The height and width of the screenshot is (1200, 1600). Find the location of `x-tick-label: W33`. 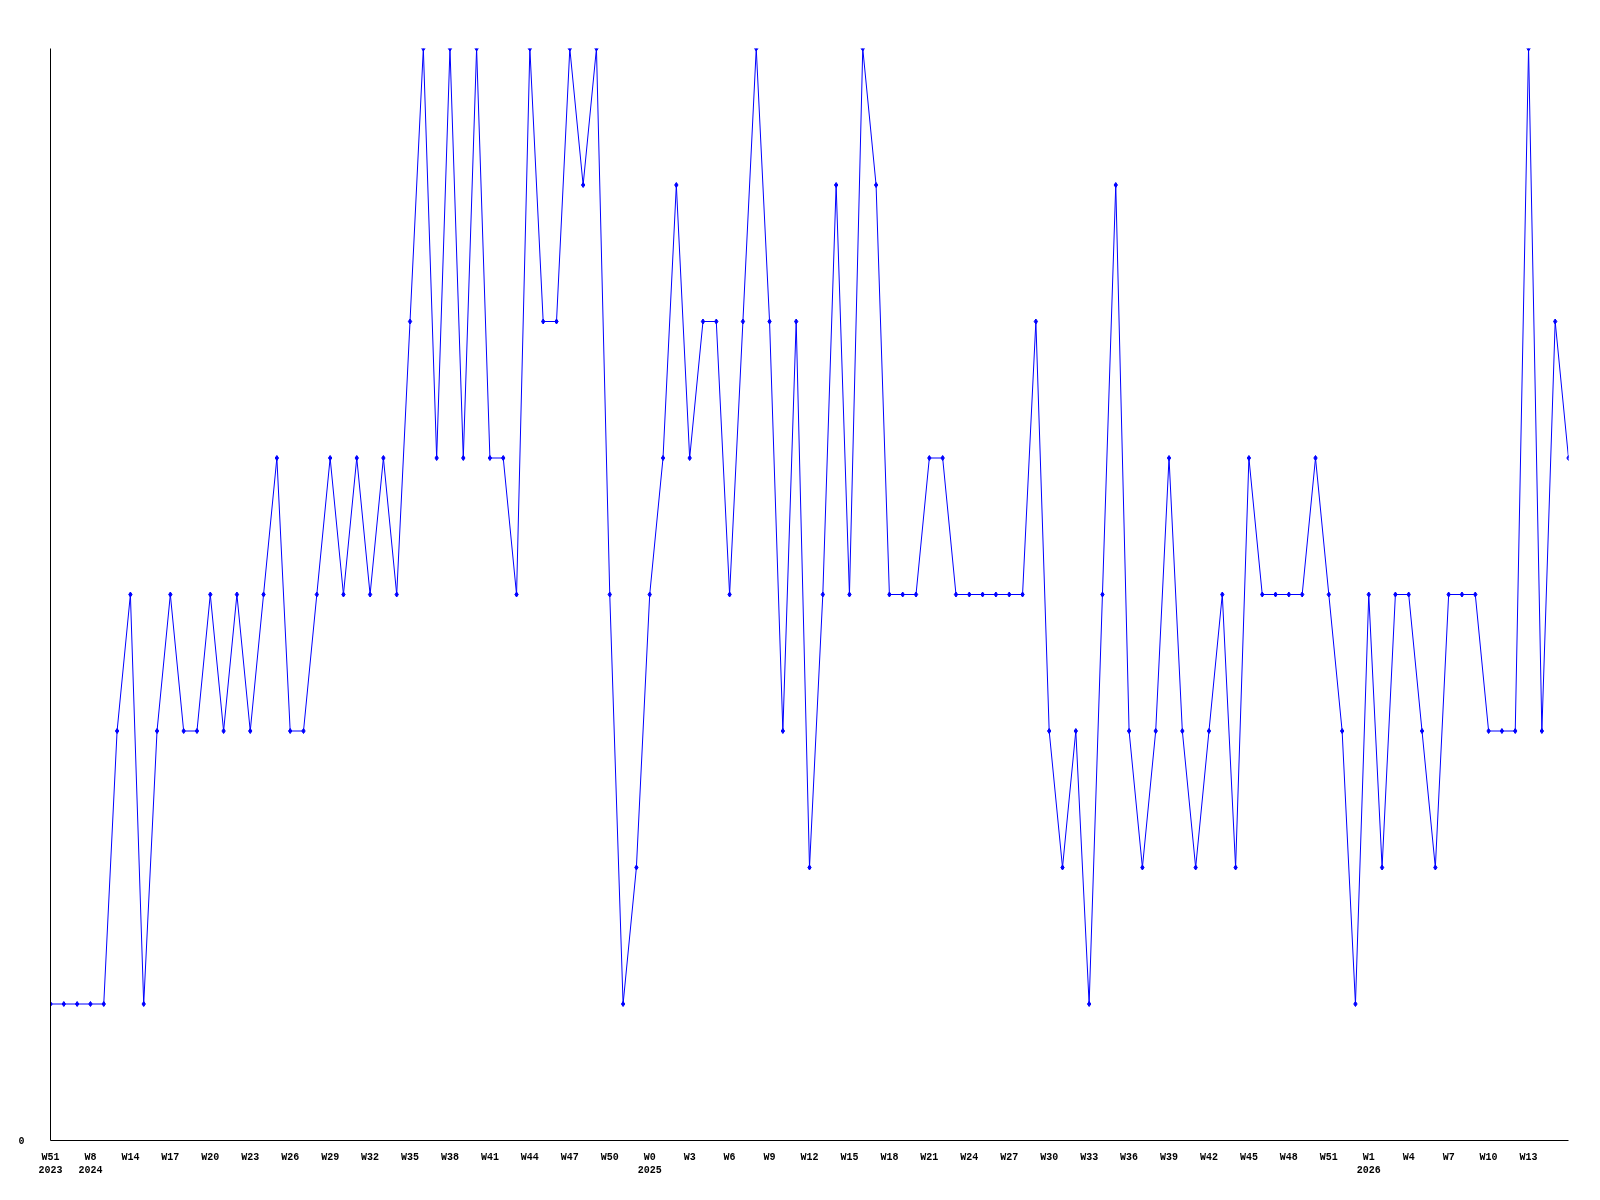

x-tick-label: W33 is located at coordinates (1089, 1157).